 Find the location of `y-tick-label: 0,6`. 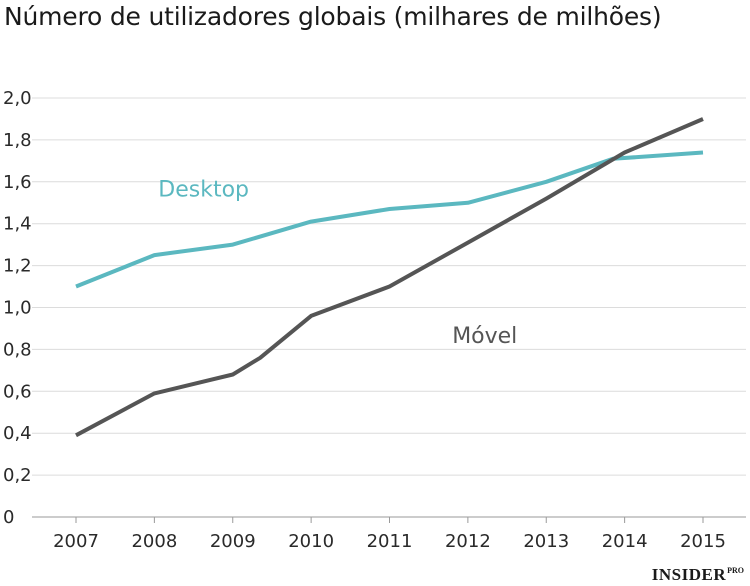

y-tick-label: 0,6 is located at coordinates (17, 391).